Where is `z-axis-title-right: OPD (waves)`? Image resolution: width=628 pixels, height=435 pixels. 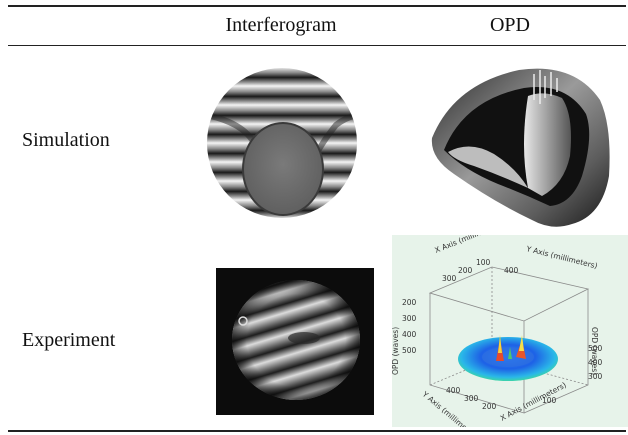 z-axis-title-right: OPD (waves) is located at coordinates (594, 351).